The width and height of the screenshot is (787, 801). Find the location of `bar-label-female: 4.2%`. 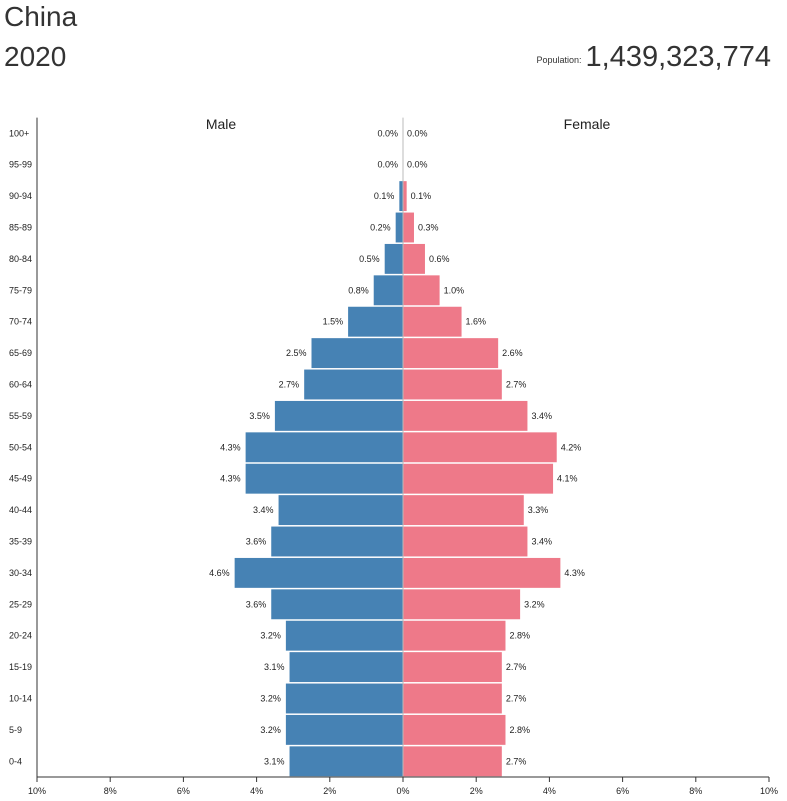

bar-label-female: 4.2% is located at coordinates (571, 447).